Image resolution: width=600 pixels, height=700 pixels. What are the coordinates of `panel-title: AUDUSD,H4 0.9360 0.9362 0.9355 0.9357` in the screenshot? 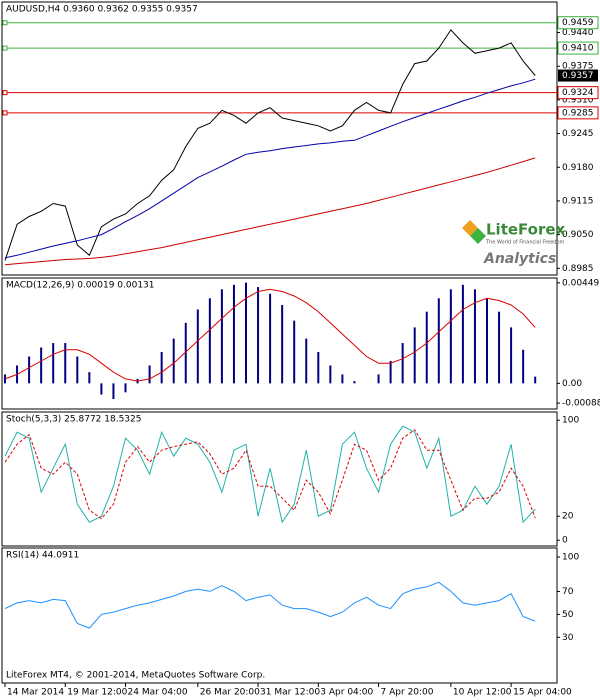 It's located at (102, 10).